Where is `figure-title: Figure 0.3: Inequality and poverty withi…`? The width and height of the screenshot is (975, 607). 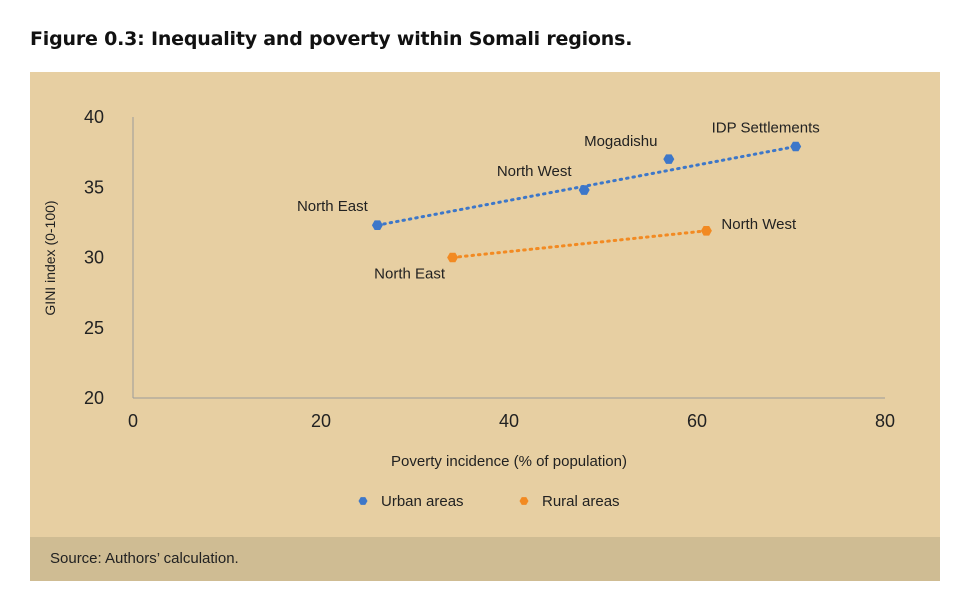
figure-title: Figure 0.3: Inequality and poverty withi… is located at coordinates (331, 39).